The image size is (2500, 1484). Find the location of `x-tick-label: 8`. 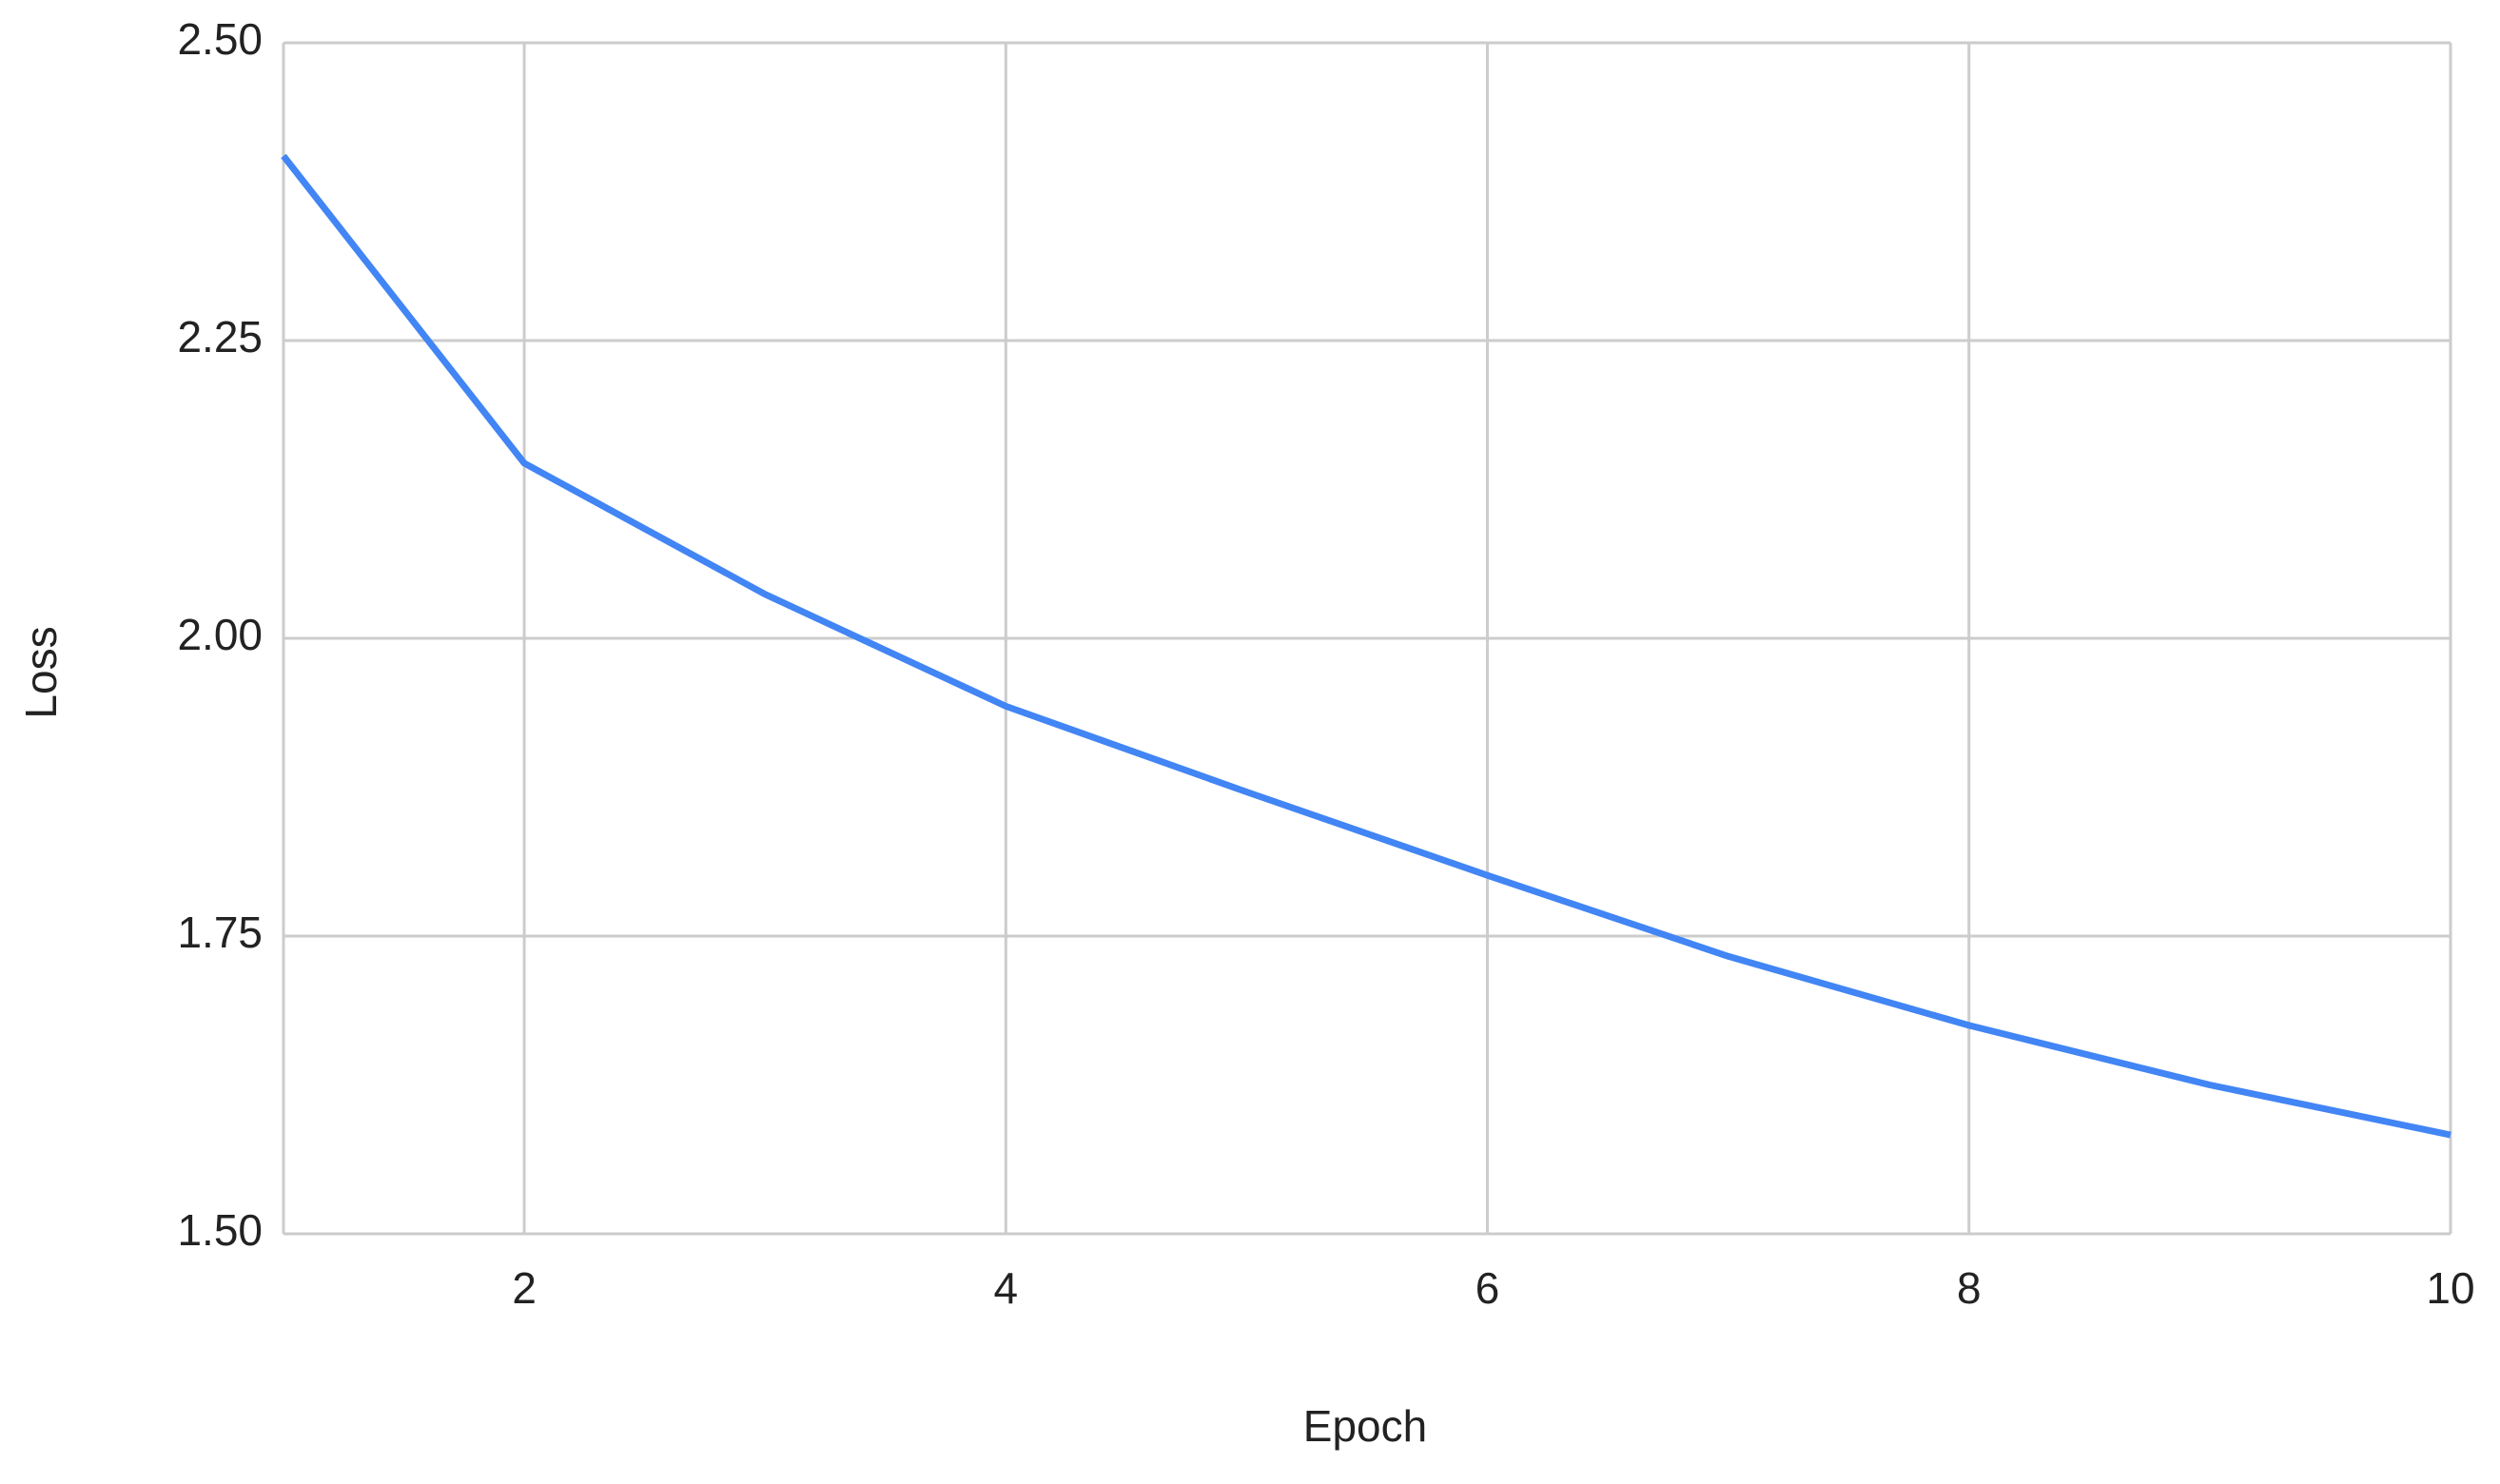

x-tick-label: 8 is located at coordinates (1969, 1288).